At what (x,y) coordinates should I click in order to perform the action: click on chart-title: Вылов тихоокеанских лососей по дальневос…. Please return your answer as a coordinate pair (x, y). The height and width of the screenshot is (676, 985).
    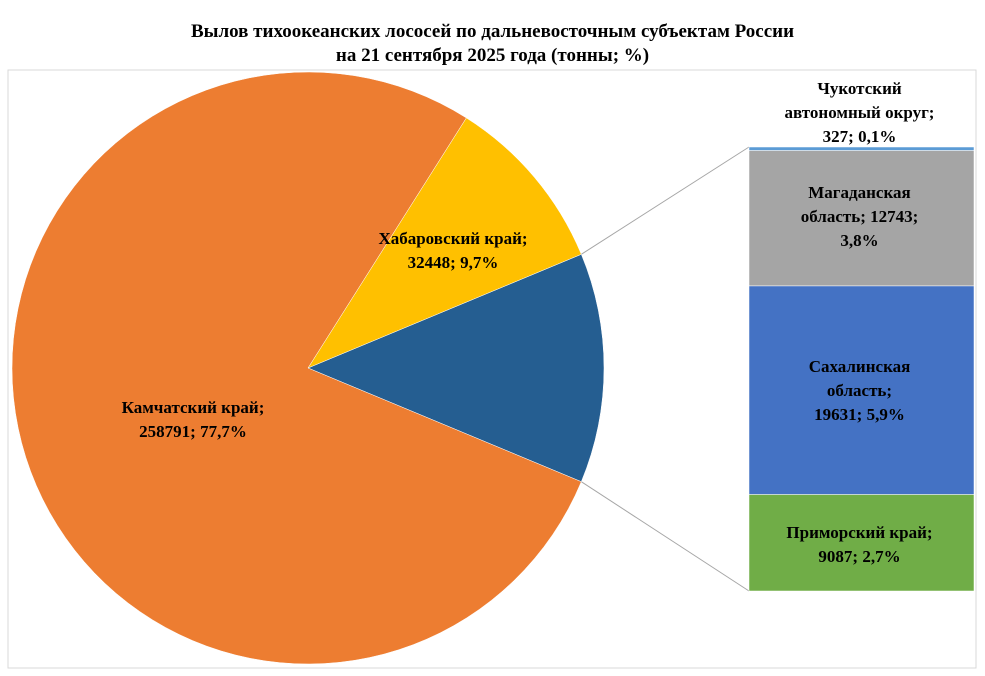
    Looking at the image, I should click on (492, 44).